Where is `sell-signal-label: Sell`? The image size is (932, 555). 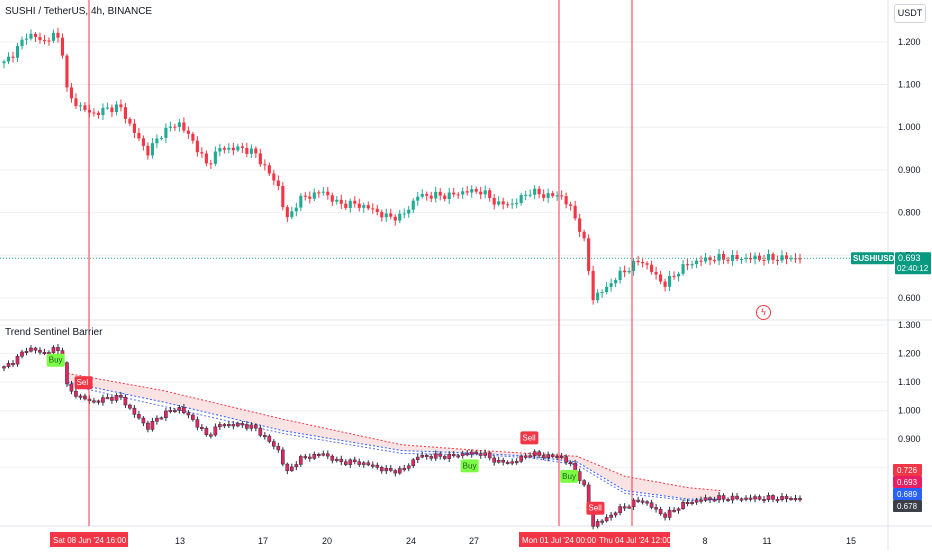
sell-signal-label: Sell is located at coordinates (84, 382).